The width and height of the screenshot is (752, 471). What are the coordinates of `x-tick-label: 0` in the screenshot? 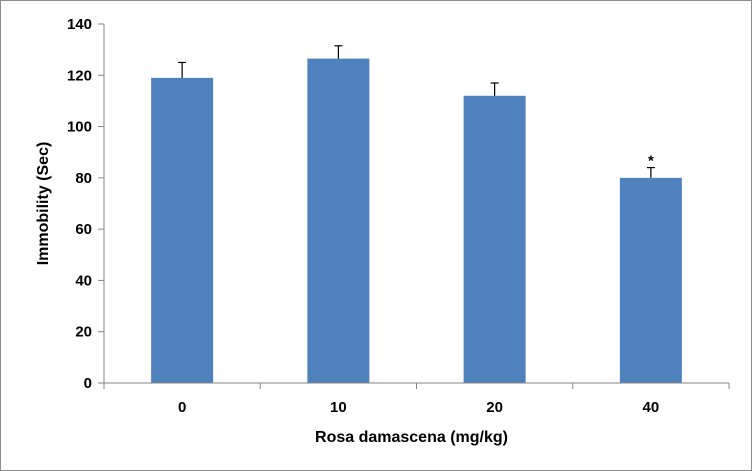 It's located at (182, 407).